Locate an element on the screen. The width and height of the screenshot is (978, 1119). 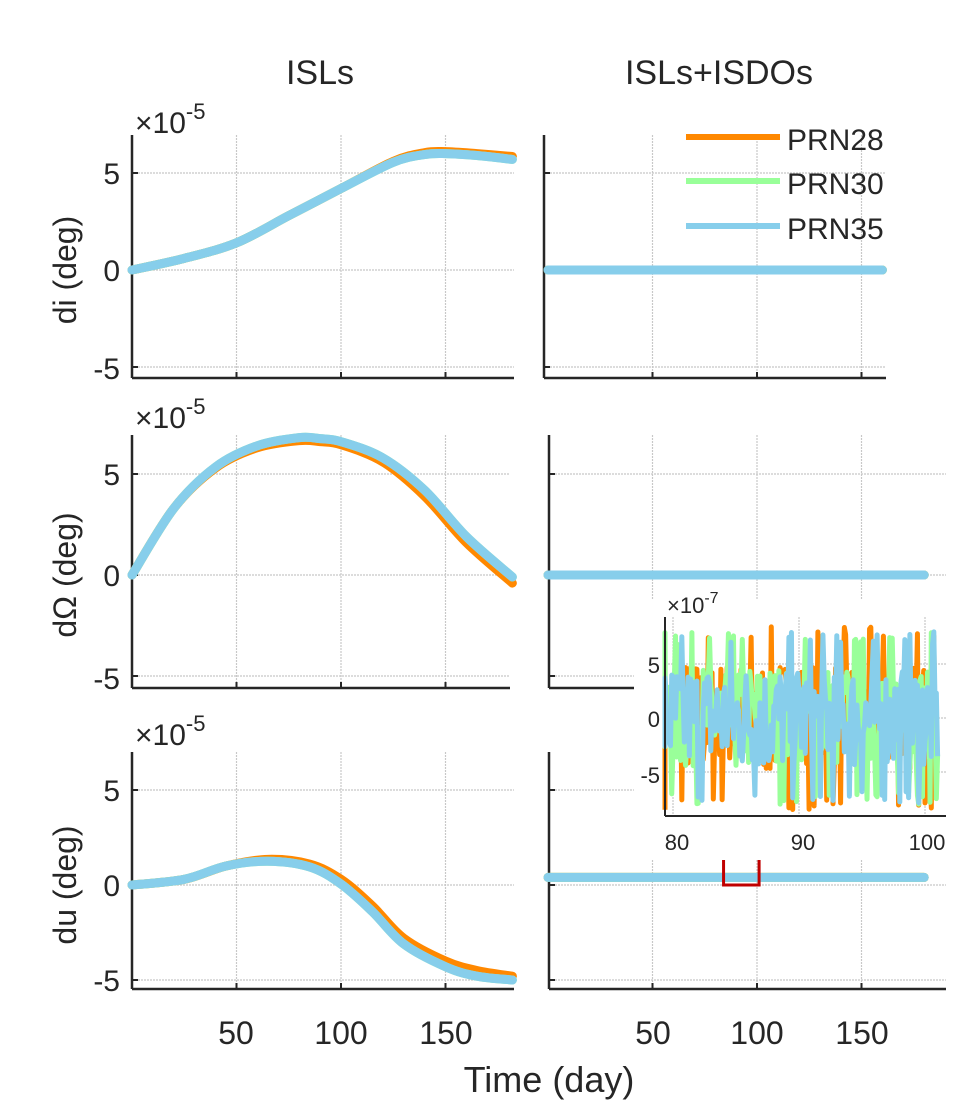
svg-text: ×10⁻⁷ is located at coordinates (693, 604).